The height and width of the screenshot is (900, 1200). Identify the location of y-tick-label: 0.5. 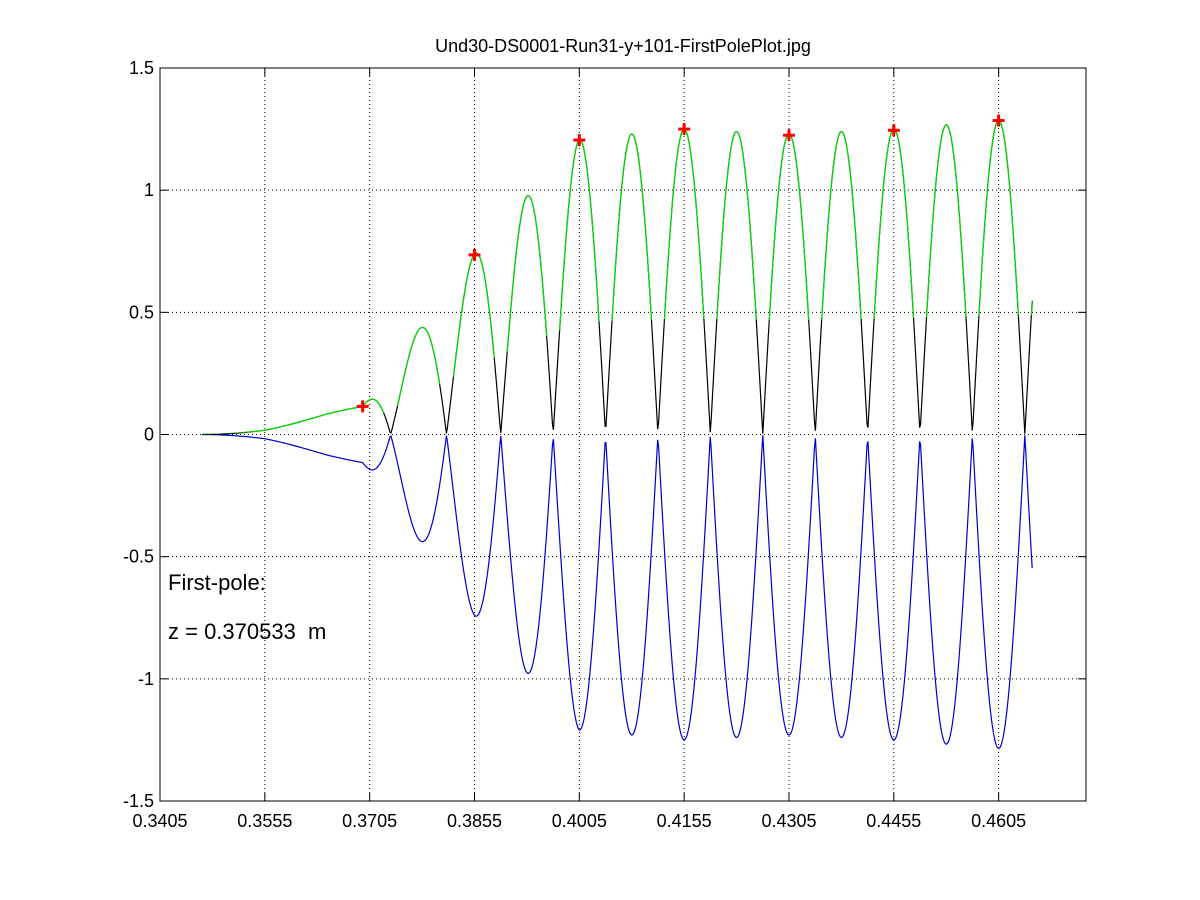
(141, 312).